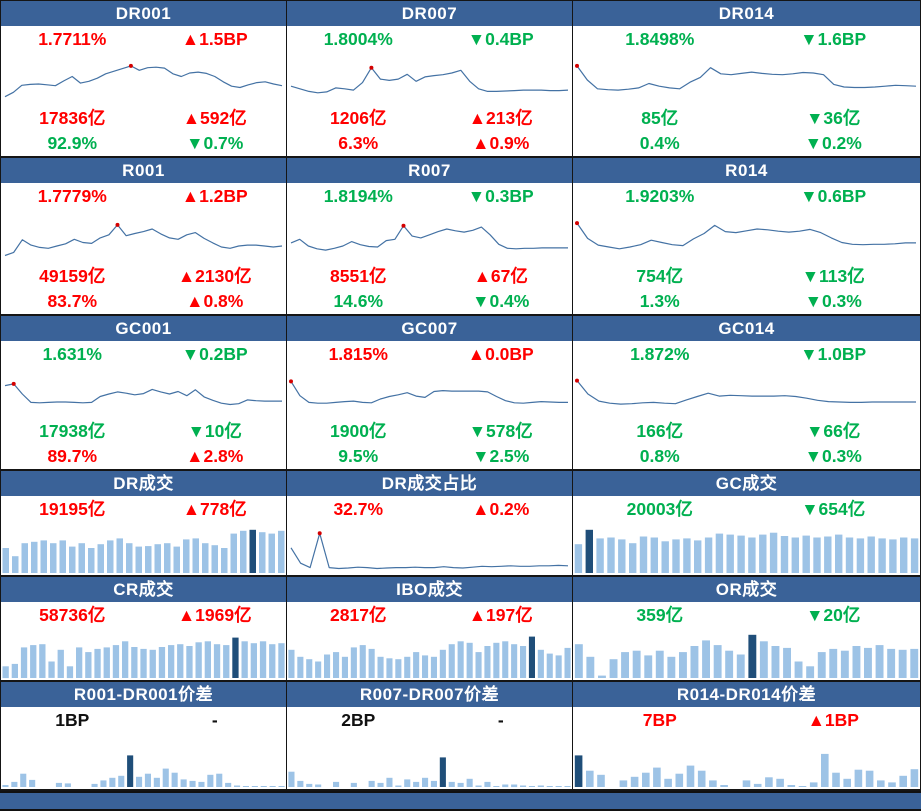  What do you see at coordinates (72, 196) in the screenshot?
I see `stat-value: 1.7779%` at bounding box center [72, 196].